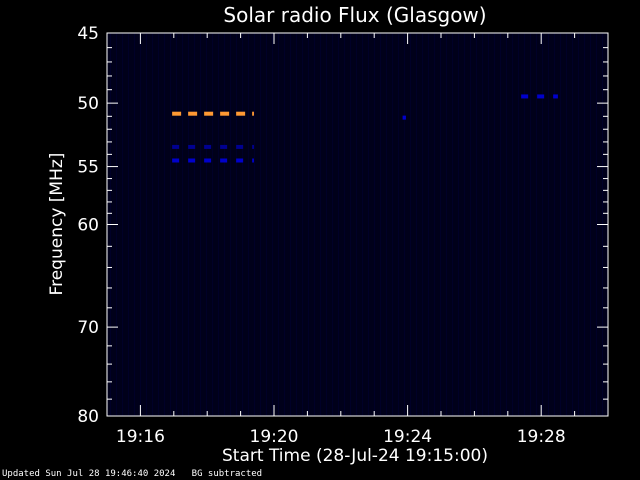  What do you see at coordinates (88, 226) in the screenshot?
I see `y-tick-label: 60` at bounding box center [88, 226].